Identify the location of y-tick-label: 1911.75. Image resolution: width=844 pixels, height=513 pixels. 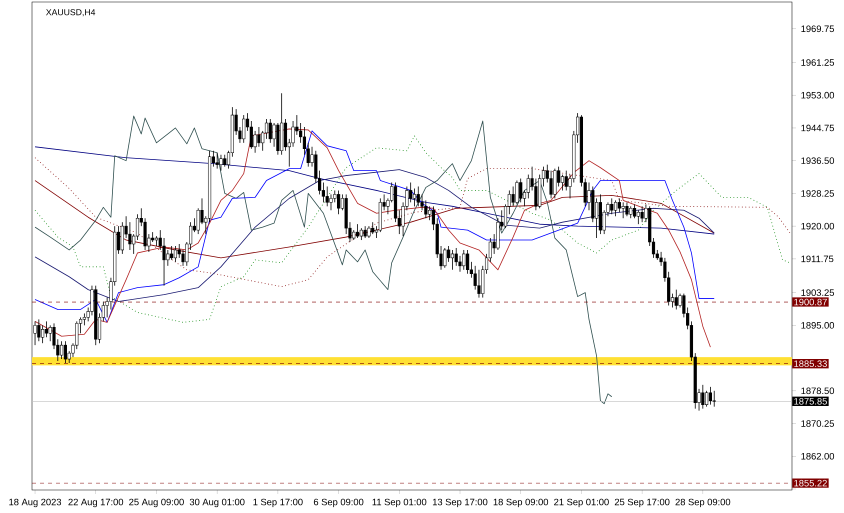
(817, 259).